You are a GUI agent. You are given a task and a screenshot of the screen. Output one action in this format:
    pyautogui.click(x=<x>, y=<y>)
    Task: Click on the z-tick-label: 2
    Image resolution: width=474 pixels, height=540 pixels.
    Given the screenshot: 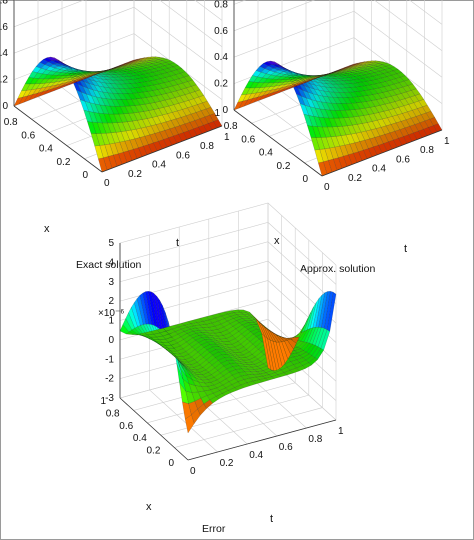 What is the action you would take?
    pyautogui.click(x=111, y=301)
    